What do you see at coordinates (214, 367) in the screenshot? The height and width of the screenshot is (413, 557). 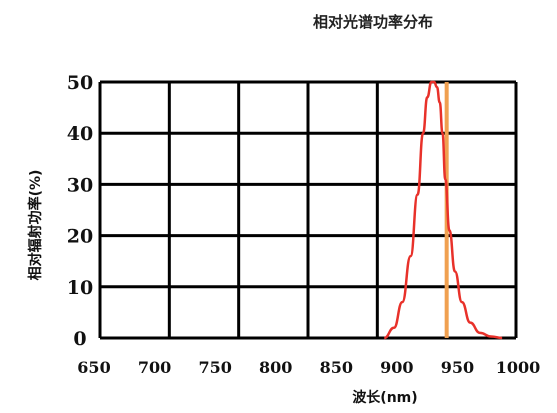 I see `x-tick-label: 750` at bounding box center [214, 367].